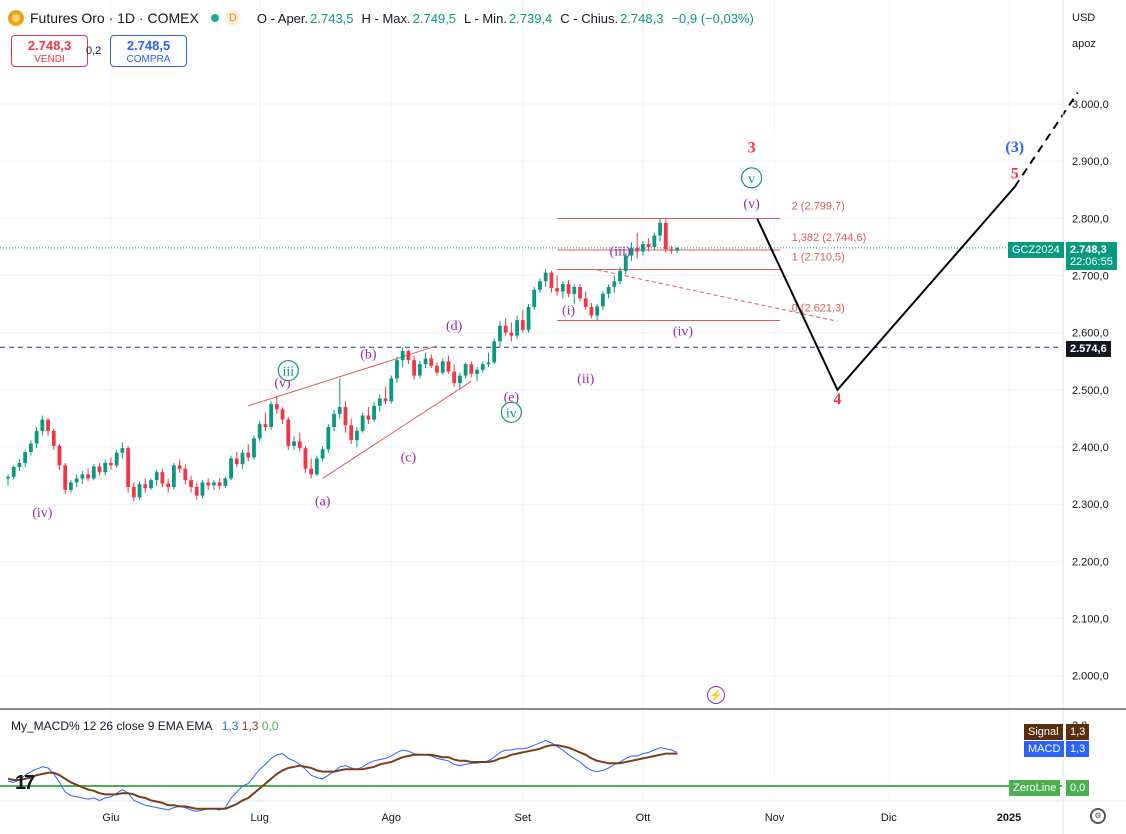  What do you see at coordinates (523, 818) in the screenshot?
I see `time-tick-label: Set` at bounding box center [523, 818].